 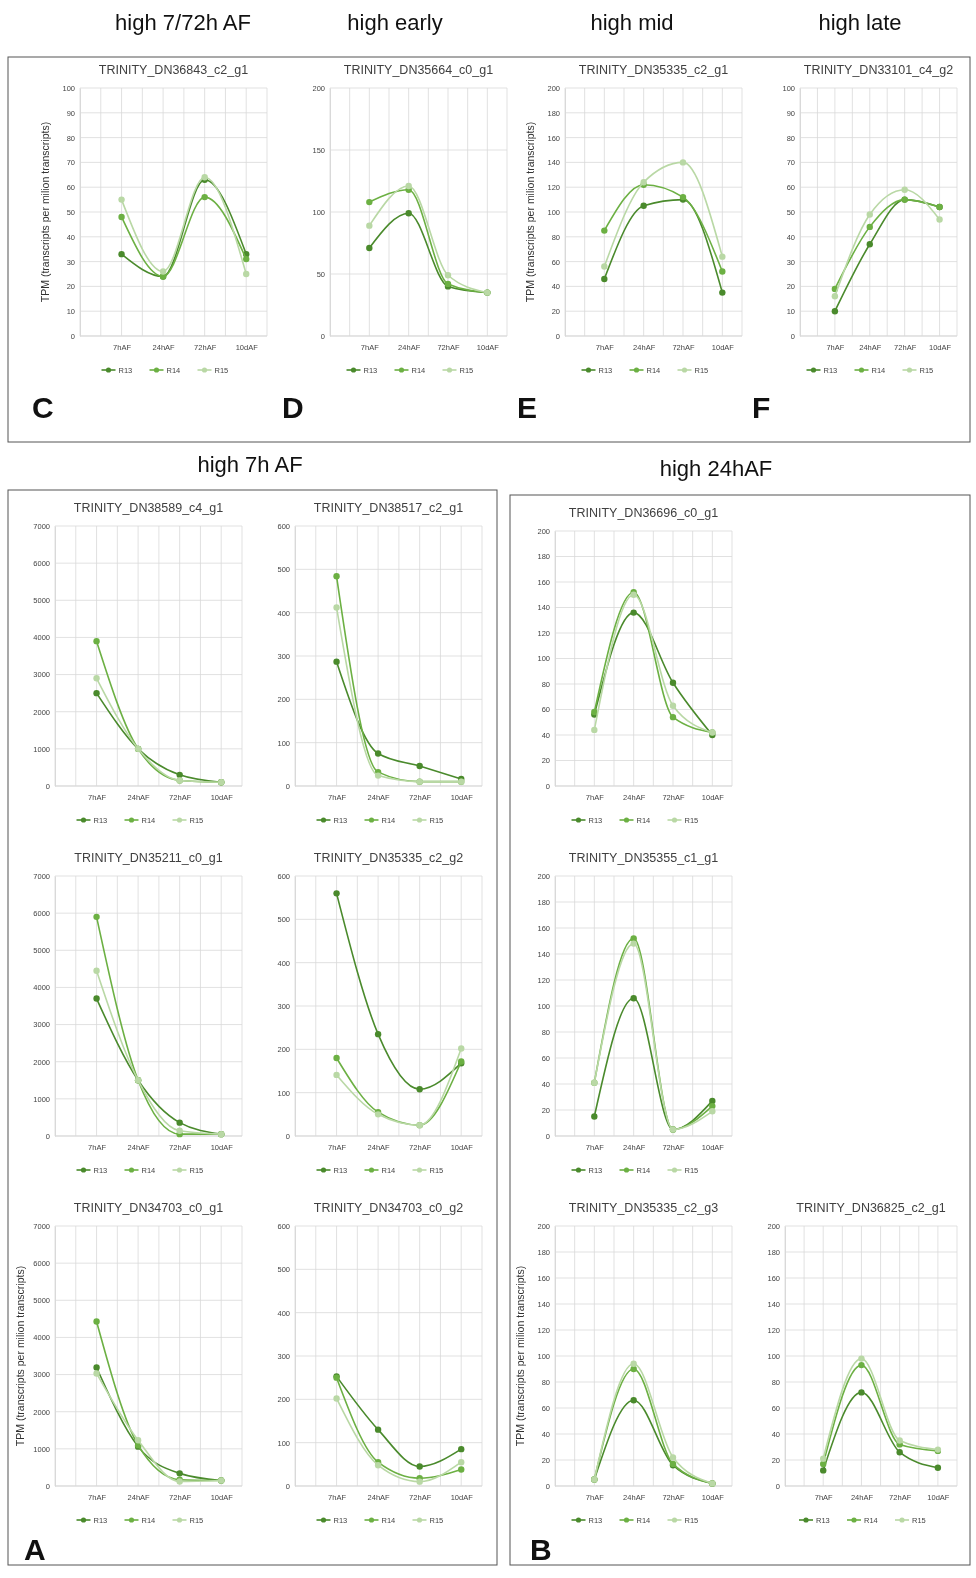 What do you see at coordinates (871, 1208) in the screenshot?
I see `chart-title: TRINITY_DN36825_c2_g1` at bounding box center [871, 1208].